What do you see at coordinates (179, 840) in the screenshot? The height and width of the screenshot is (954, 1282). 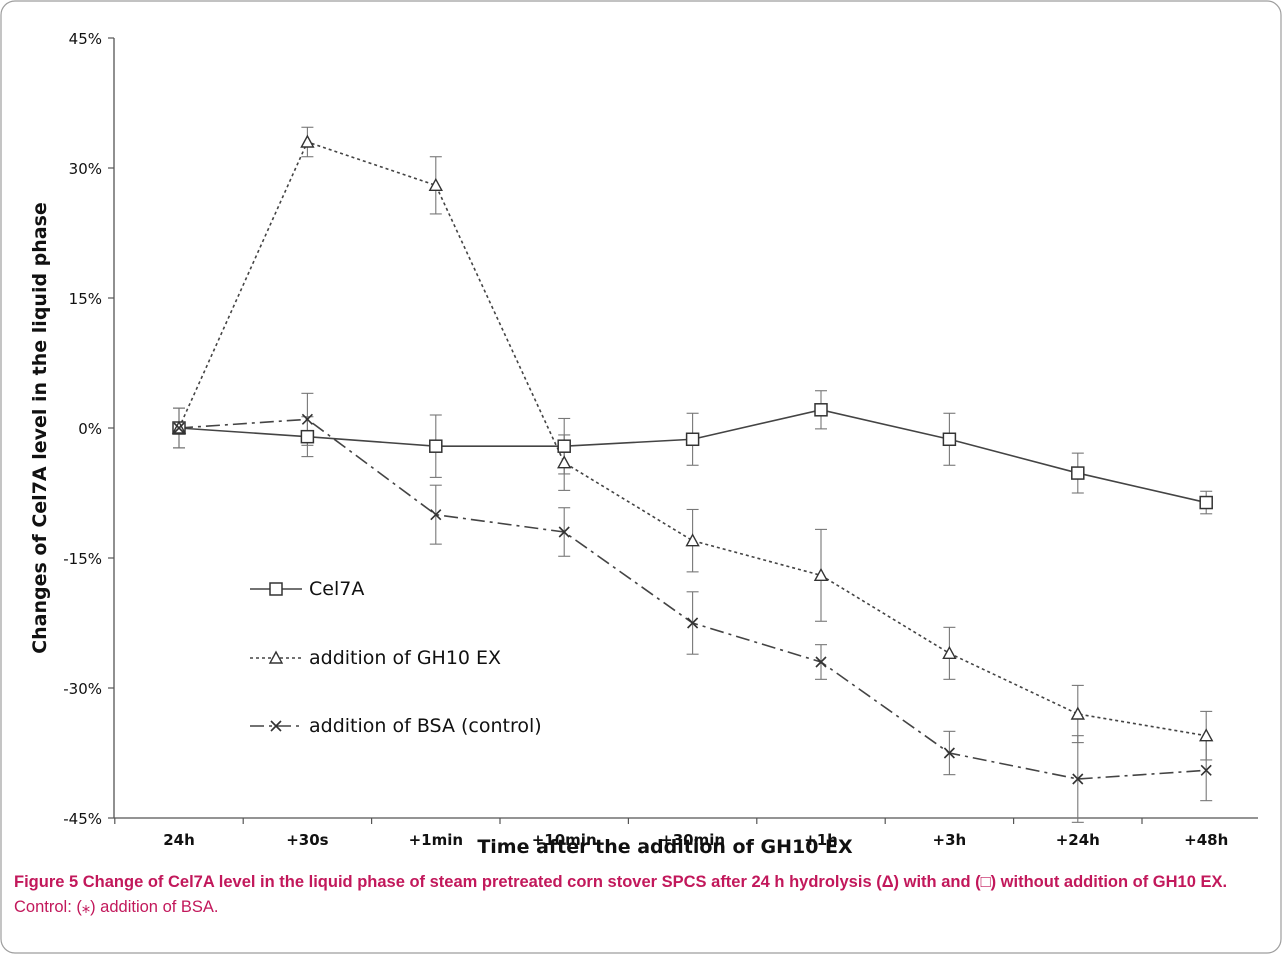 I see `x-tick-label: 24h` at bounding box center [179, 840].